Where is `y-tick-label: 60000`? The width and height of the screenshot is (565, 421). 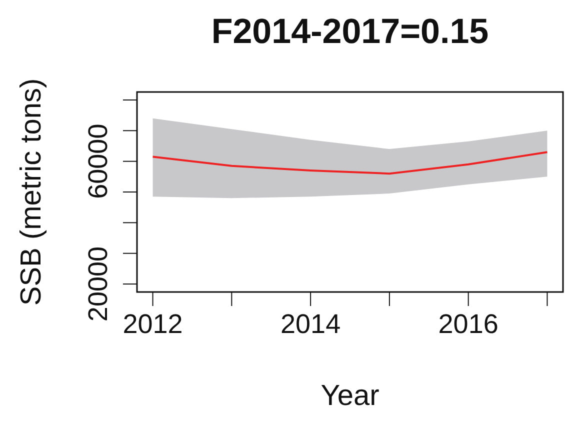 y-tick-label: 60000 is located at coordinates (98, 161).